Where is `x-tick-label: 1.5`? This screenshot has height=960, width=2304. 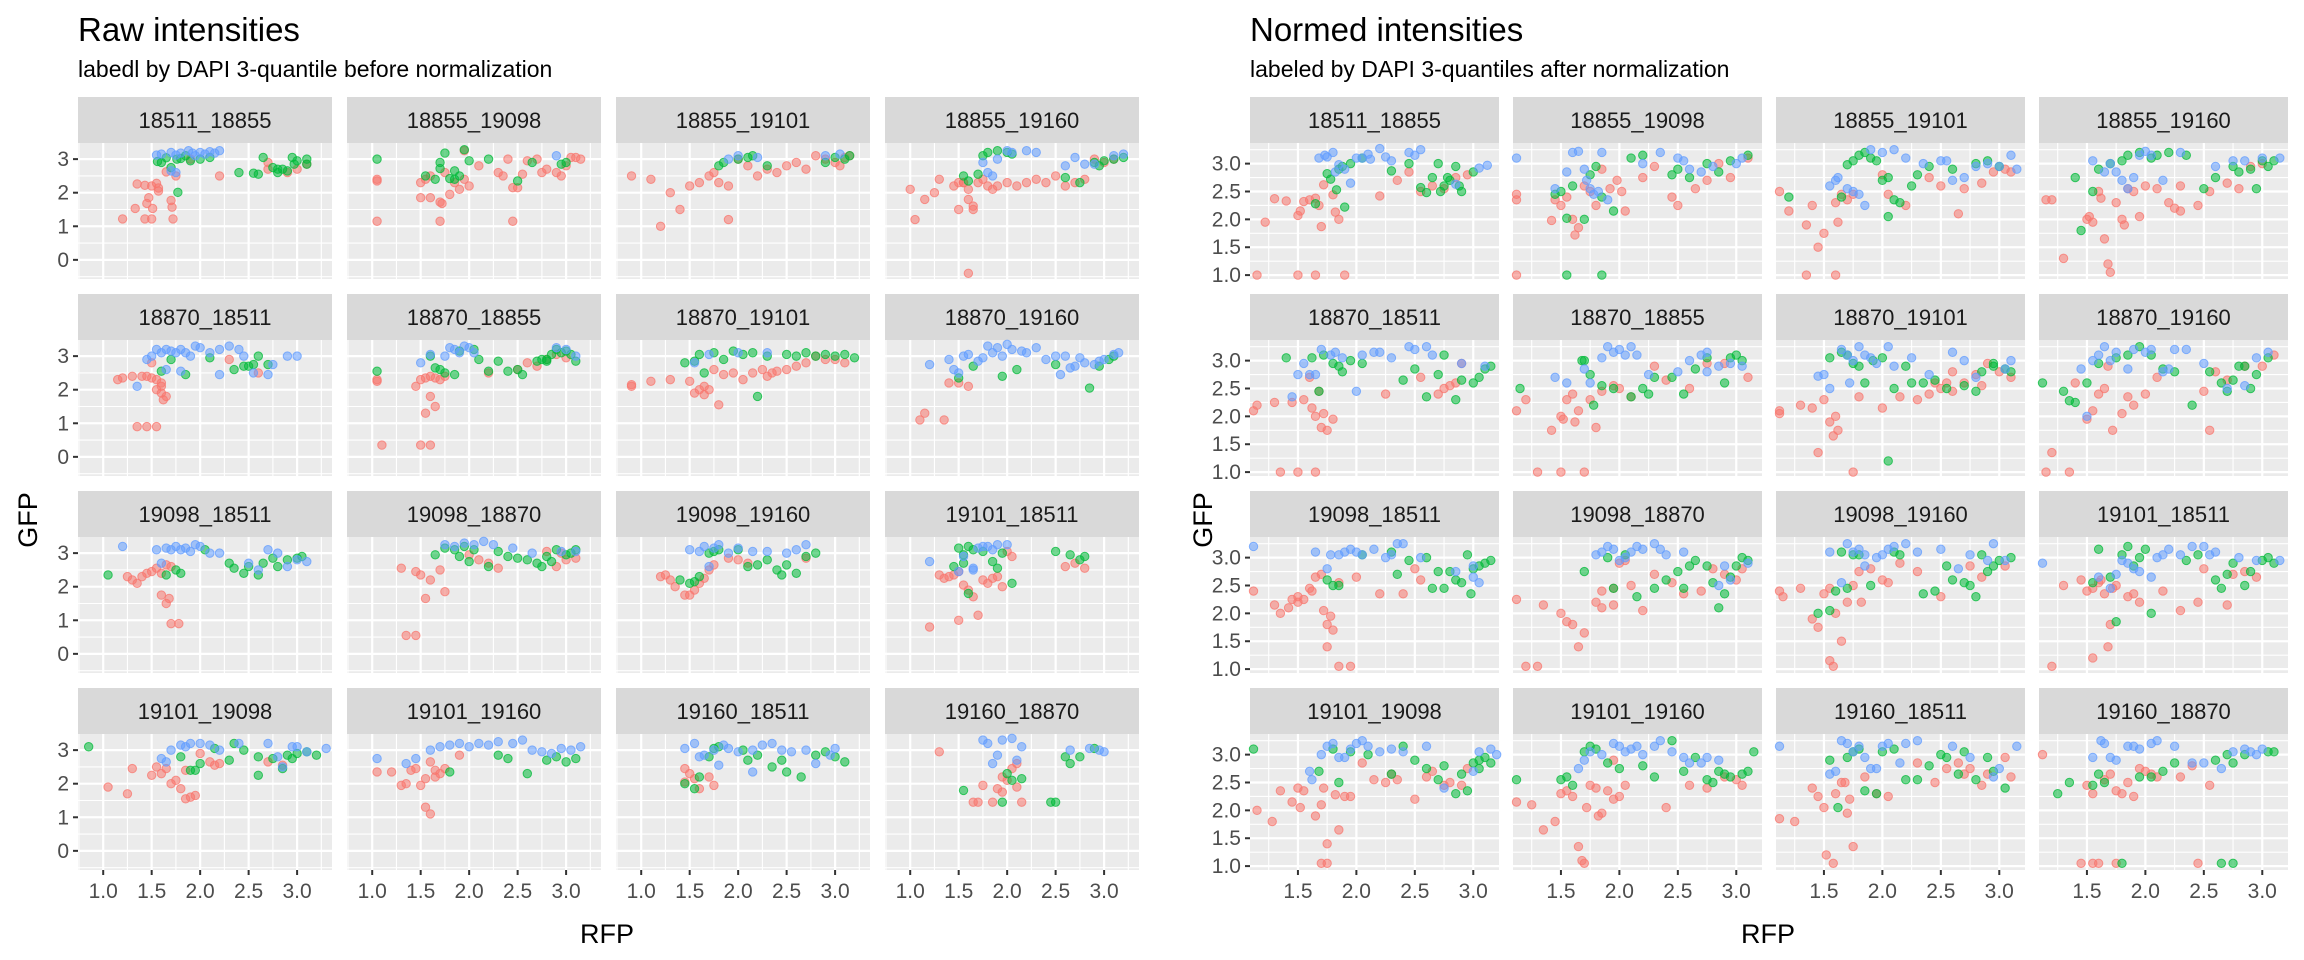
x-tick-label: 1.5 is located at coordinates (1823, 891).